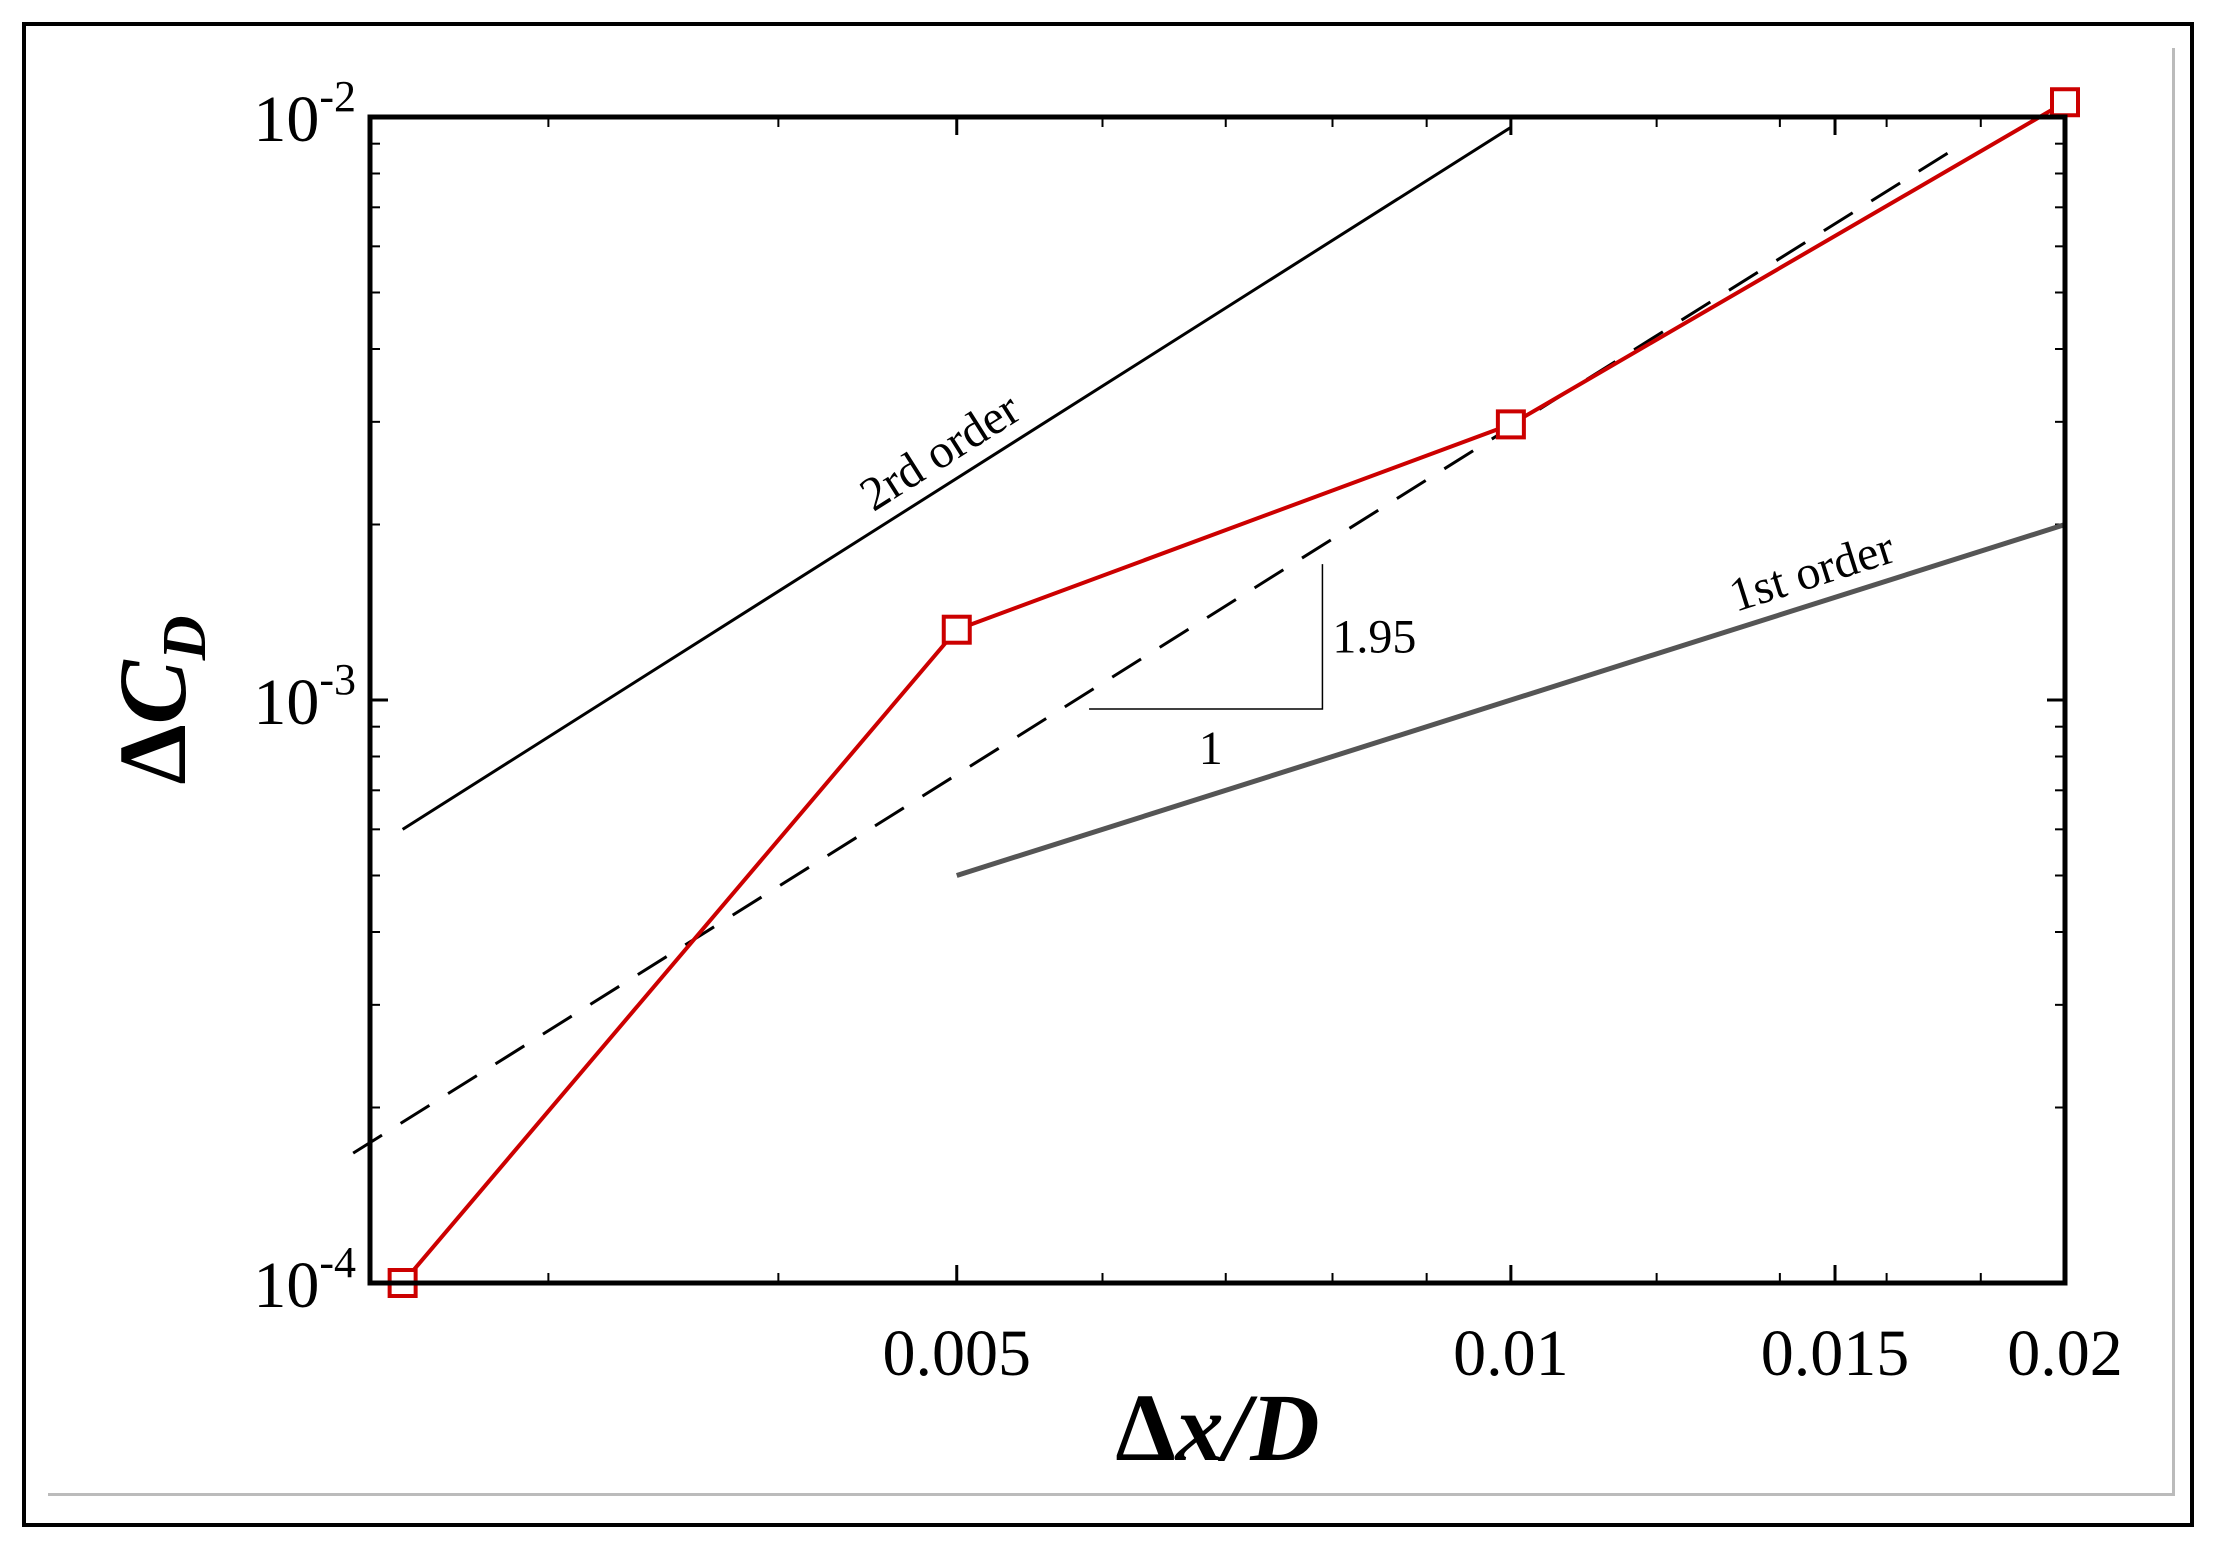 Image resolution: width=2219 pixels, height=1553 pixels. I want to click on x-axis-title-ref: D, so click(1284, 1427).